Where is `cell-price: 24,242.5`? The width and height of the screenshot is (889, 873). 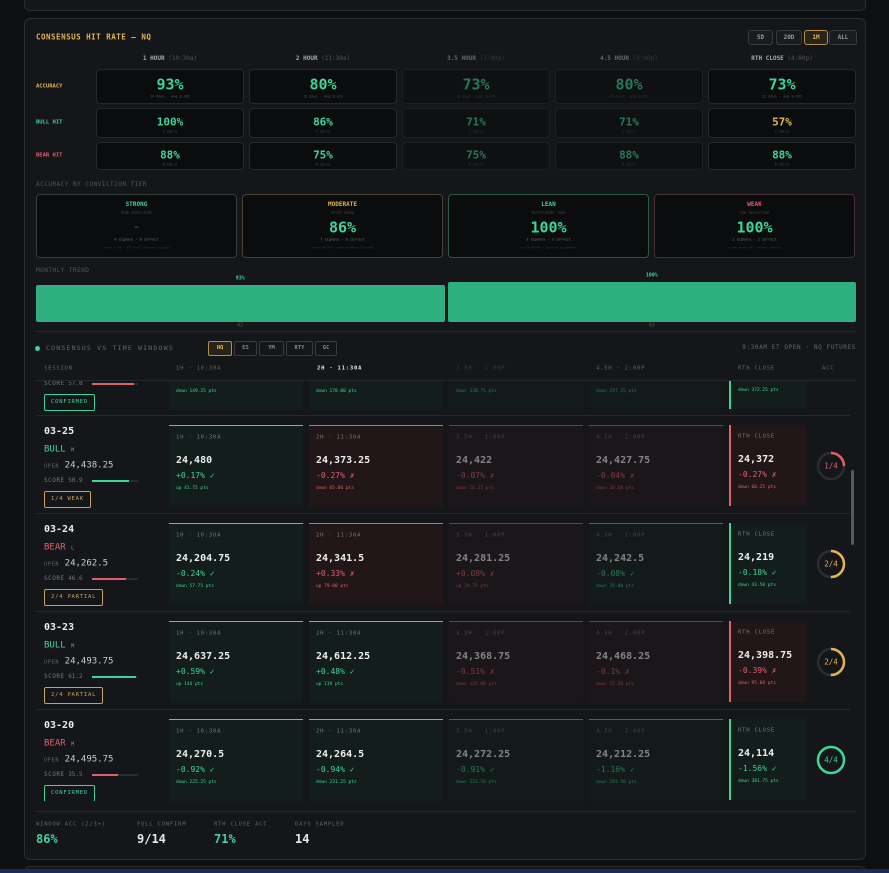 cell-price: 24,242.5 is located at coordinates (620, 558).